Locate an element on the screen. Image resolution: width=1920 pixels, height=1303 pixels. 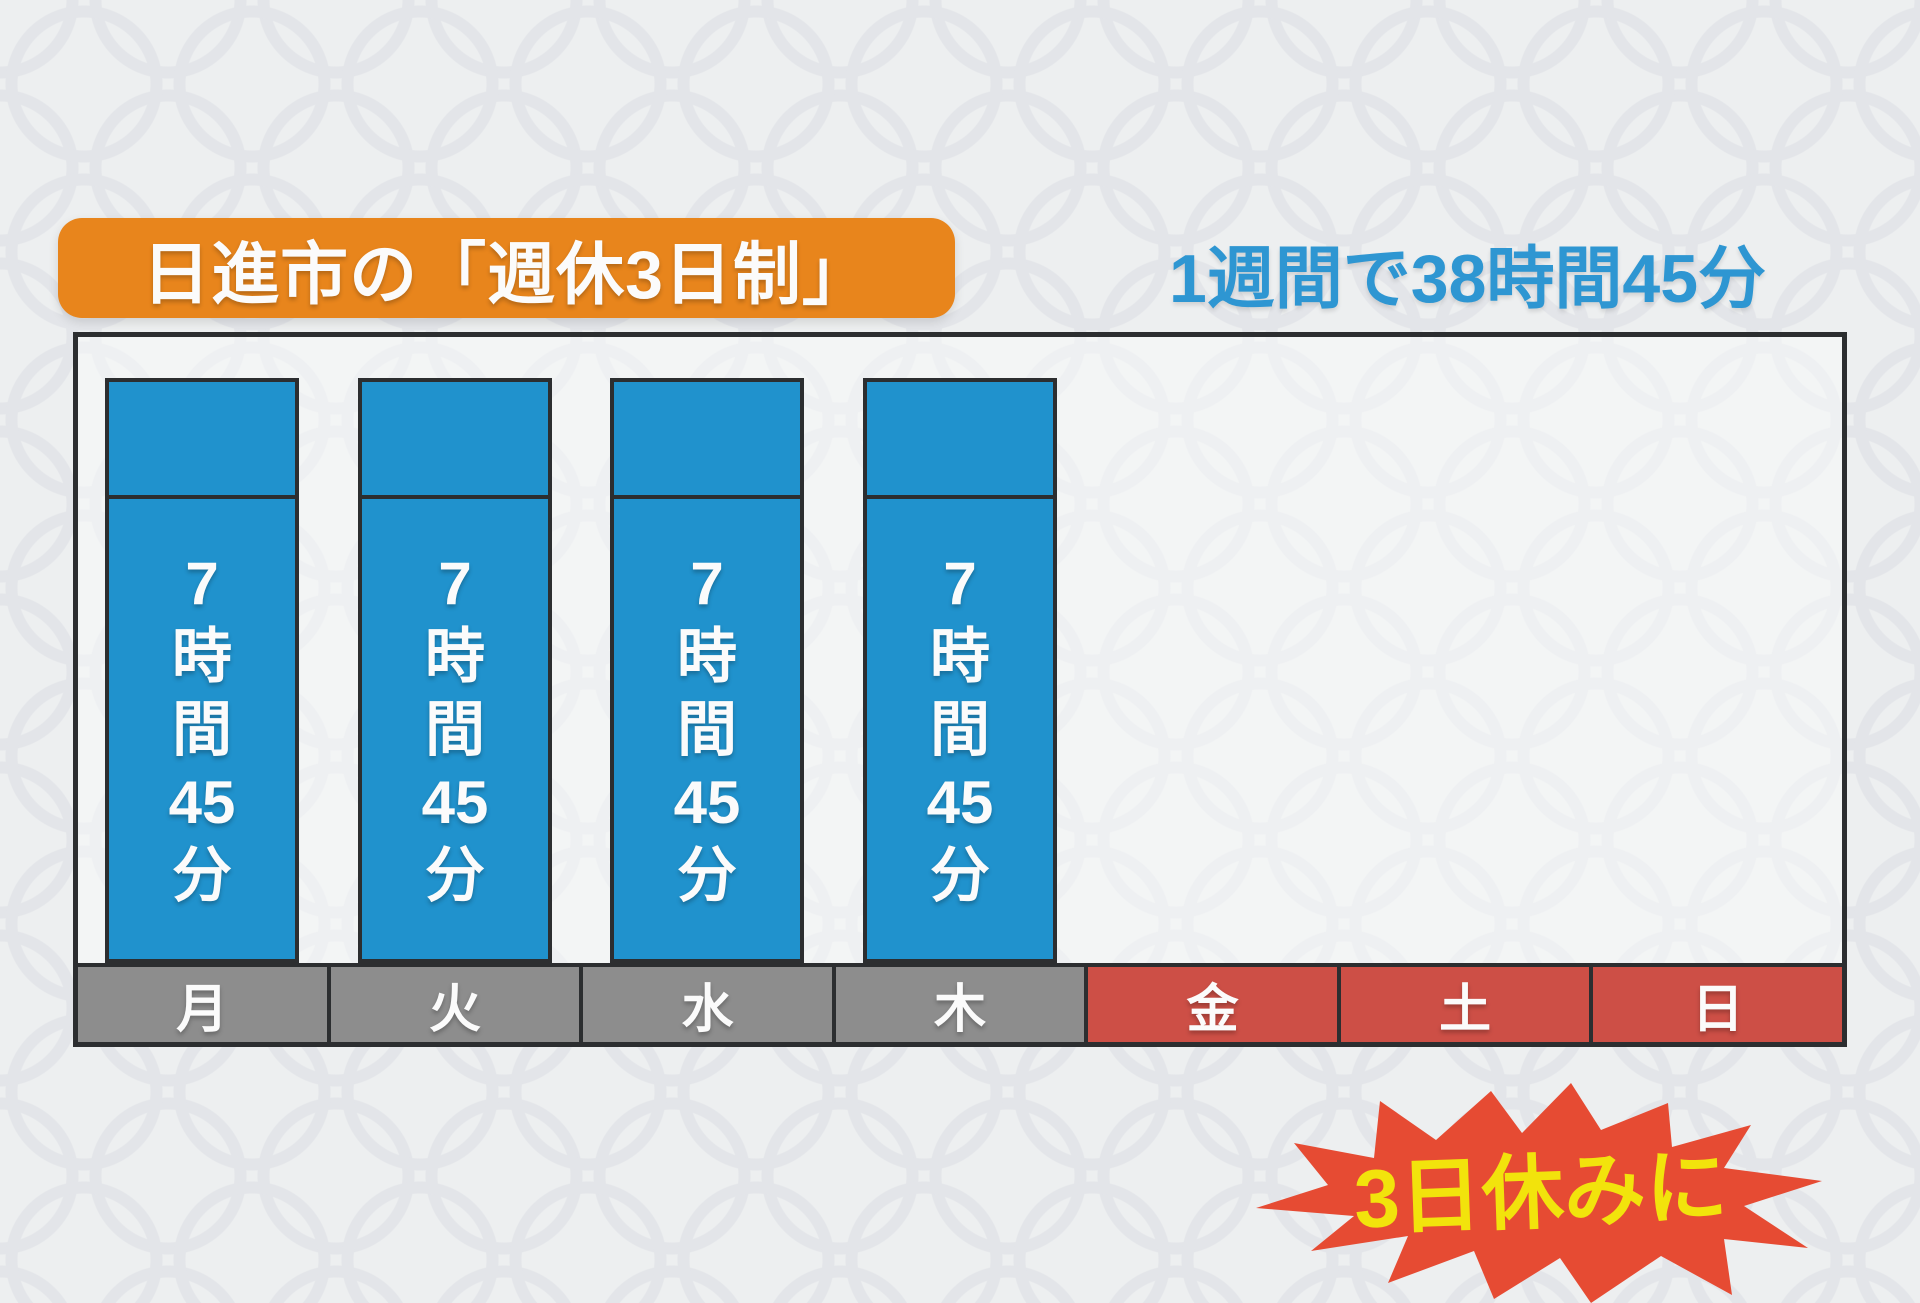
day-cell-水: 水 is located at coordinates (705, 1004).